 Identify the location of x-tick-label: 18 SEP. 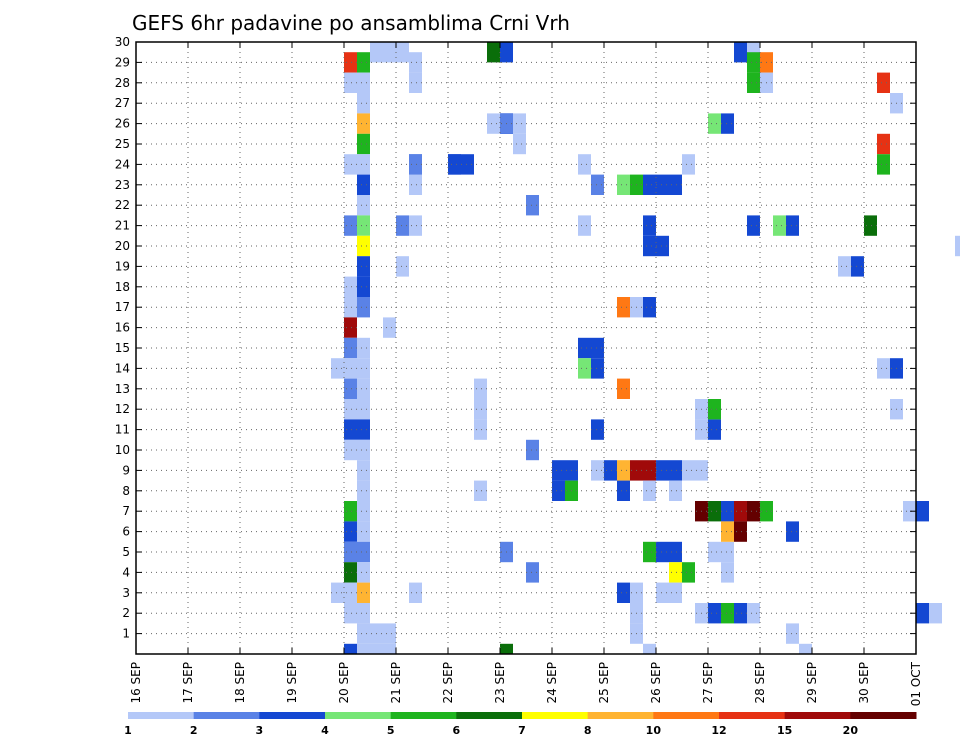
(240, 683).